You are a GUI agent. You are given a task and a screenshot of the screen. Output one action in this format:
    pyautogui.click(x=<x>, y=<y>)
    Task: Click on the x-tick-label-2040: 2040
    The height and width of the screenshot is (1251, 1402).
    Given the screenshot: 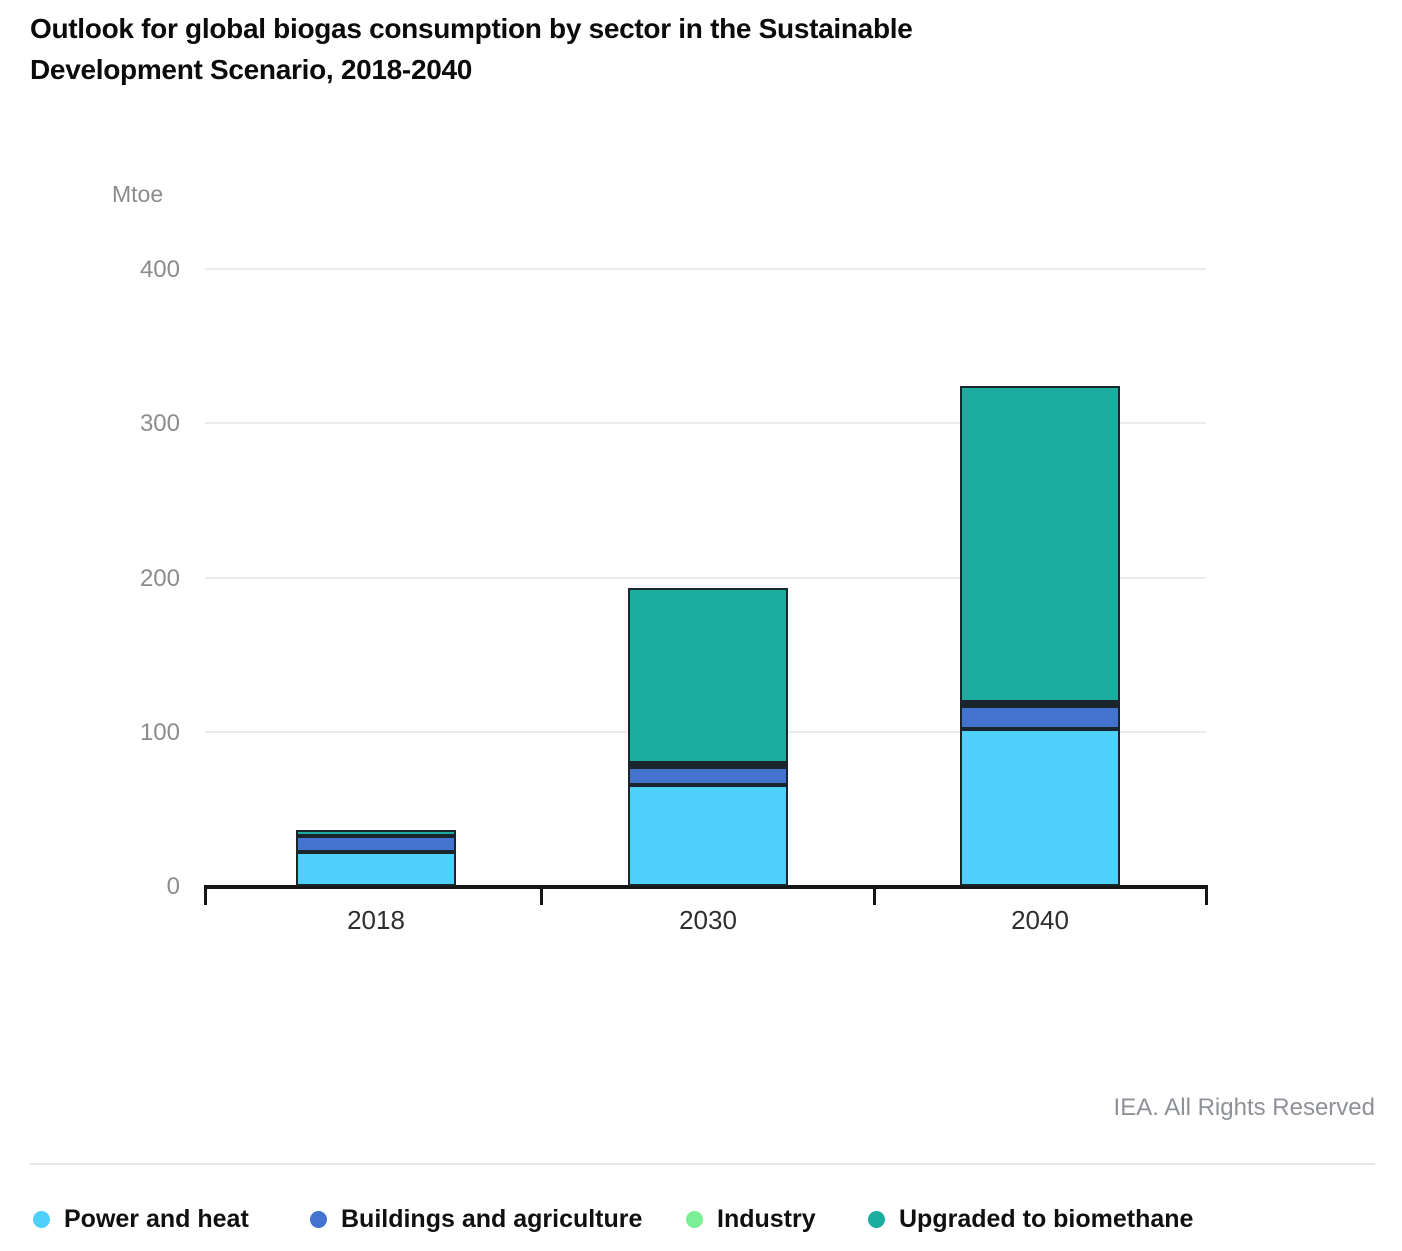 What is the action you would take?
    pyautogui.click(x=1040, y=920)
    